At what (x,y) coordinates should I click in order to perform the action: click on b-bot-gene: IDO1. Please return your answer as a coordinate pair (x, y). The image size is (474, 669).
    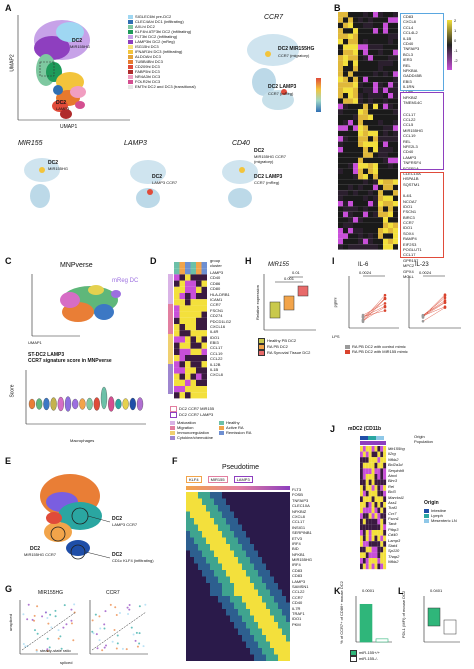
    Looking at the image, I should click on (408, 206).